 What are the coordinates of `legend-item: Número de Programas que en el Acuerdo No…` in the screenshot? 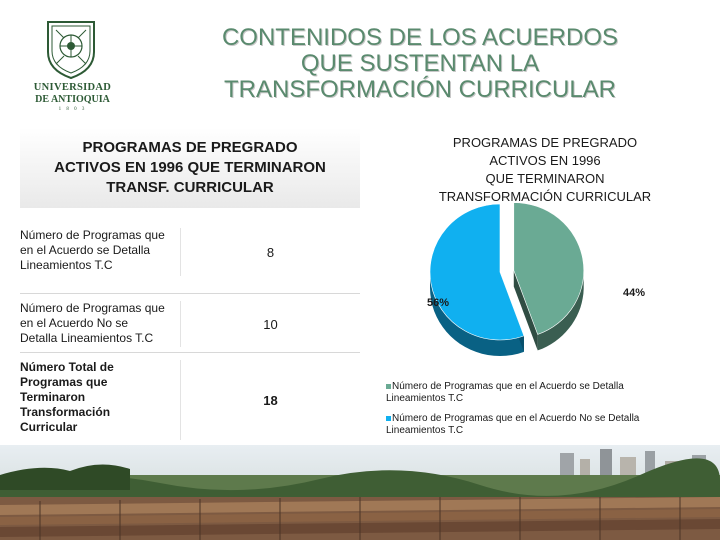 It's located at (536, 425).